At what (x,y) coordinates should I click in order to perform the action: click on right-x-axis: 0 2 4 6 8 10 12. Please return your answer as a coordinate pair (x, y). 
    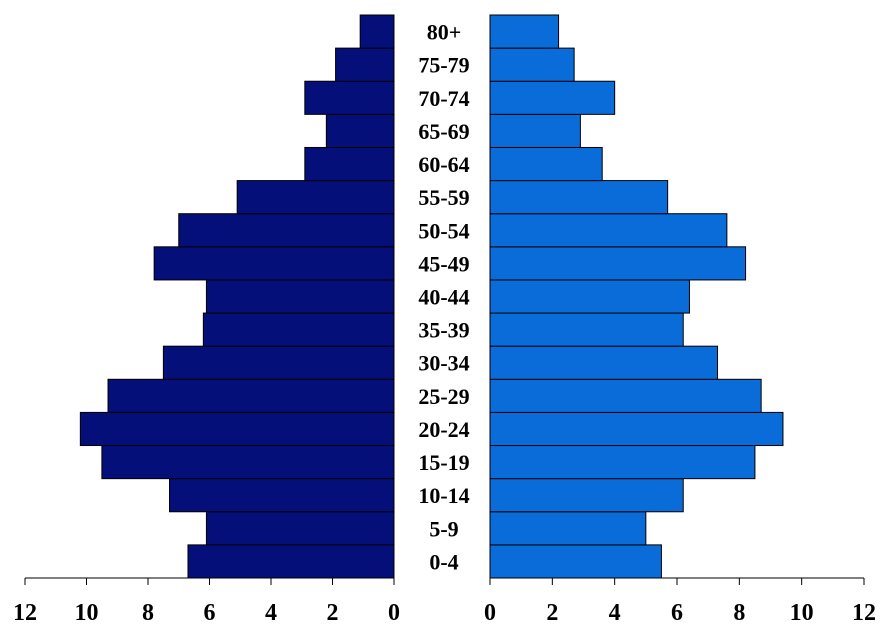
    Looking at the image, I should click on (680, 601).